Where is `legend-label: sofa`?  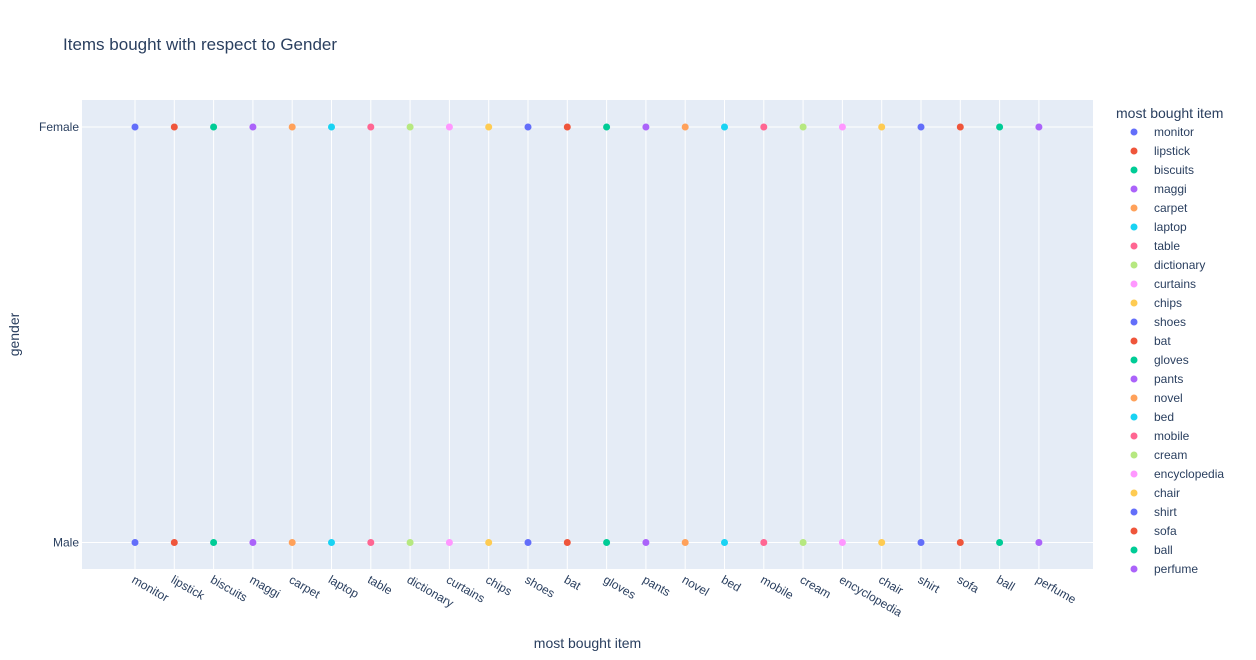 legend-label: sofa is located at coordinates (1165, 531).